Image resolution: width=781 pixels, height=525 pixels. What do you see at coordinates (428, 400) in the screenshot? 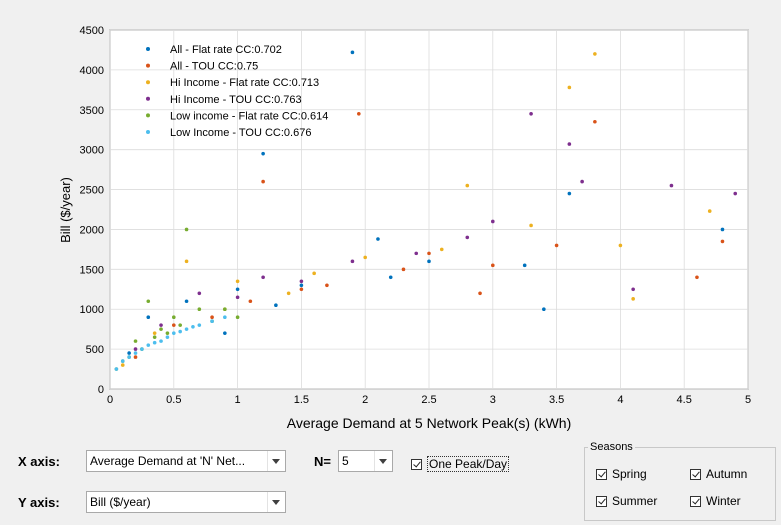
I see `x-tick-label: 2.5` at bounding box center [428, 400].